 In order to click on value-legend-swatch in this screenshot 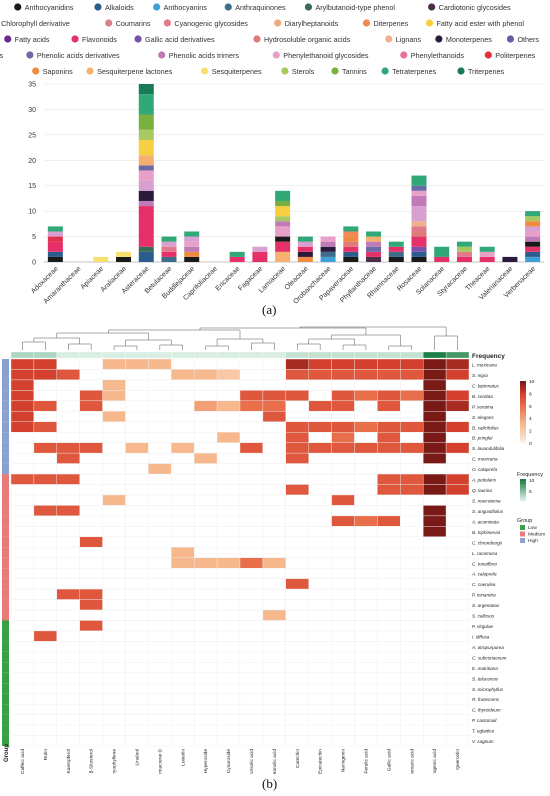, I will do `click(523, 388)`.